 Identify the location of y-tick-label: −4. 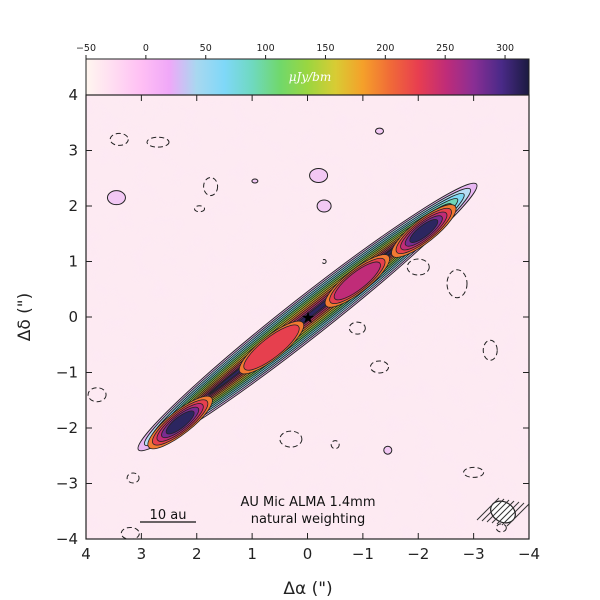
(67, 539).